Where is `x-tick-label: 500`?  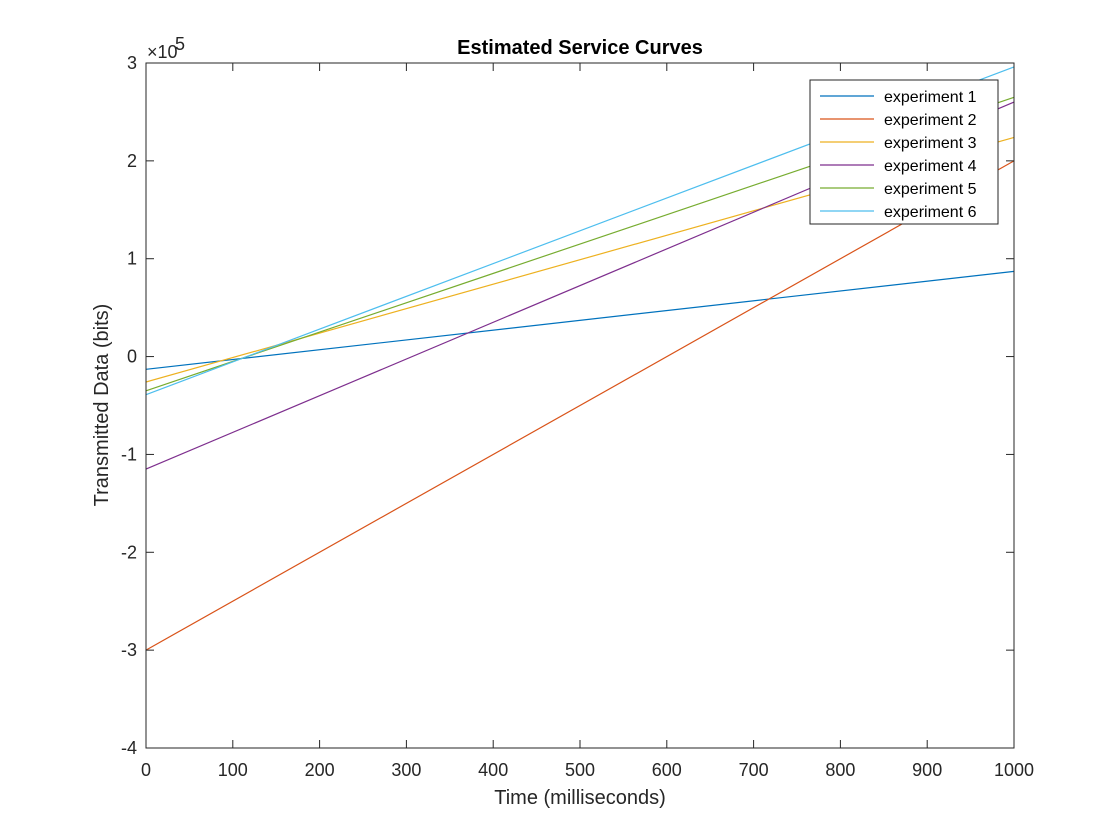 x-tick-label: 500 is located at coordinates (580, 770).